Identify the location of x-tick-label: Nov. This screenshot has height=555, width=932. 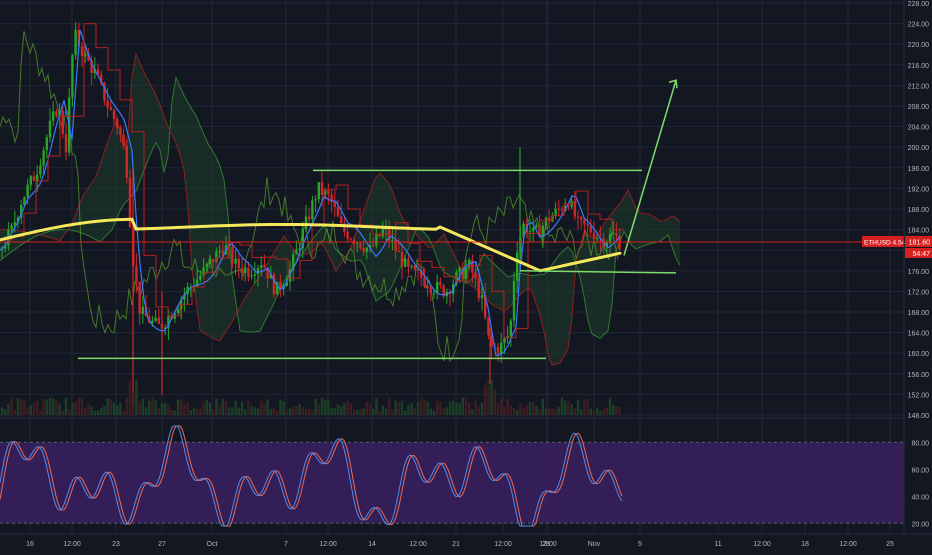
(594, 544).